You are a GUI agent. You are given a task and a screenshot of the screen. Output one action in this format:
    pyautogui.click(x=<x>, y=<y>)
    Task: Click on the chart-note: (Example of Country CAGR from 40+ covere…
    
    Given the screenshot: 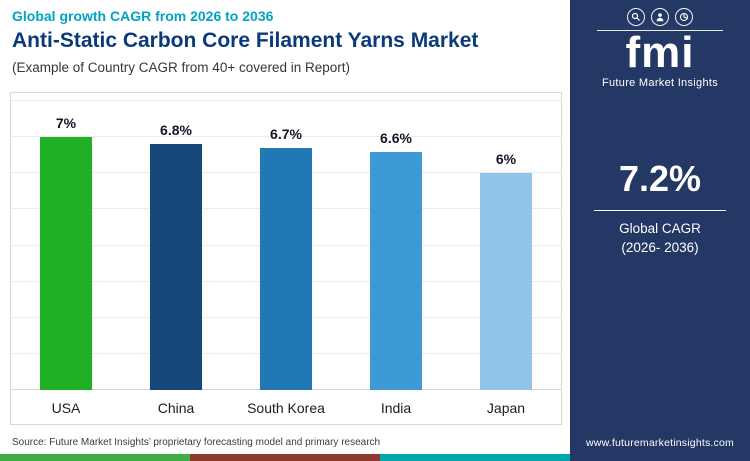 What is the action you would take?
    pyautogui.click(x=181, y=67)
    